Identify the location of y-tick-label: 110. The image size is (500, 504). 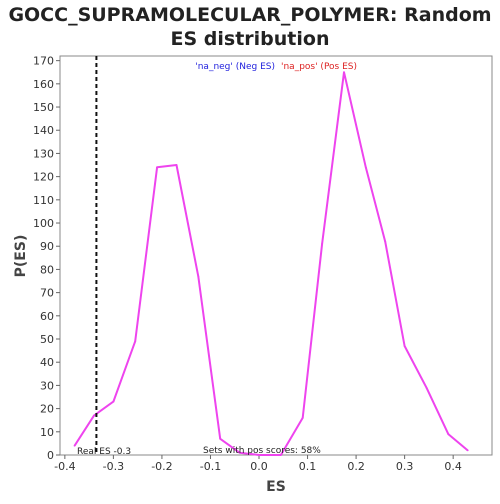
(43, 200).